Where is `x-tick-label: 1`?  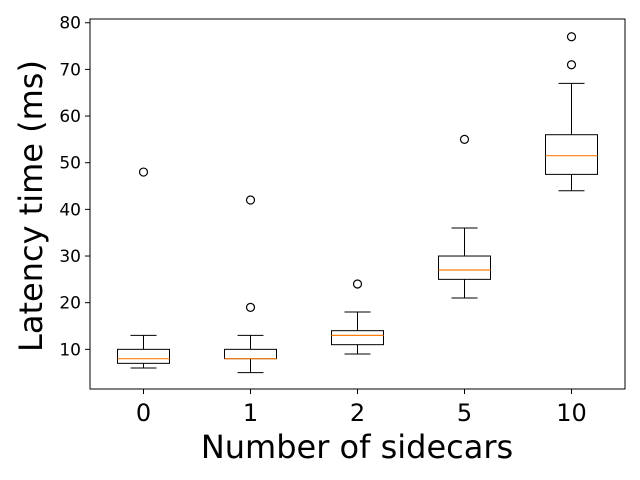 x-tick-label: 1 is located at coordinates (250, 413).